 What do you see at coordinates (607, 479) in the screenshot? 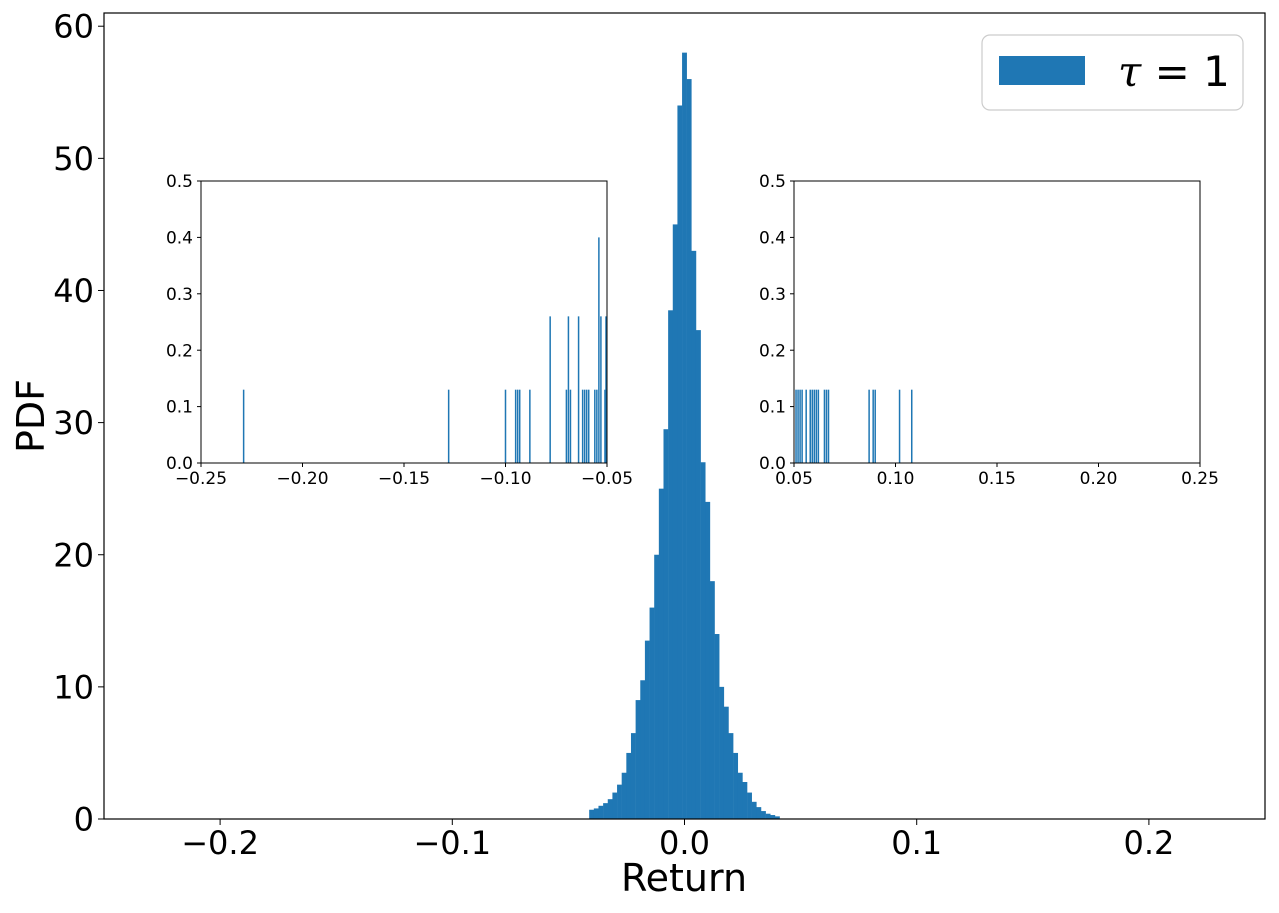
I see `x-tick-label: −0.05` at bounding box center [607, 479].